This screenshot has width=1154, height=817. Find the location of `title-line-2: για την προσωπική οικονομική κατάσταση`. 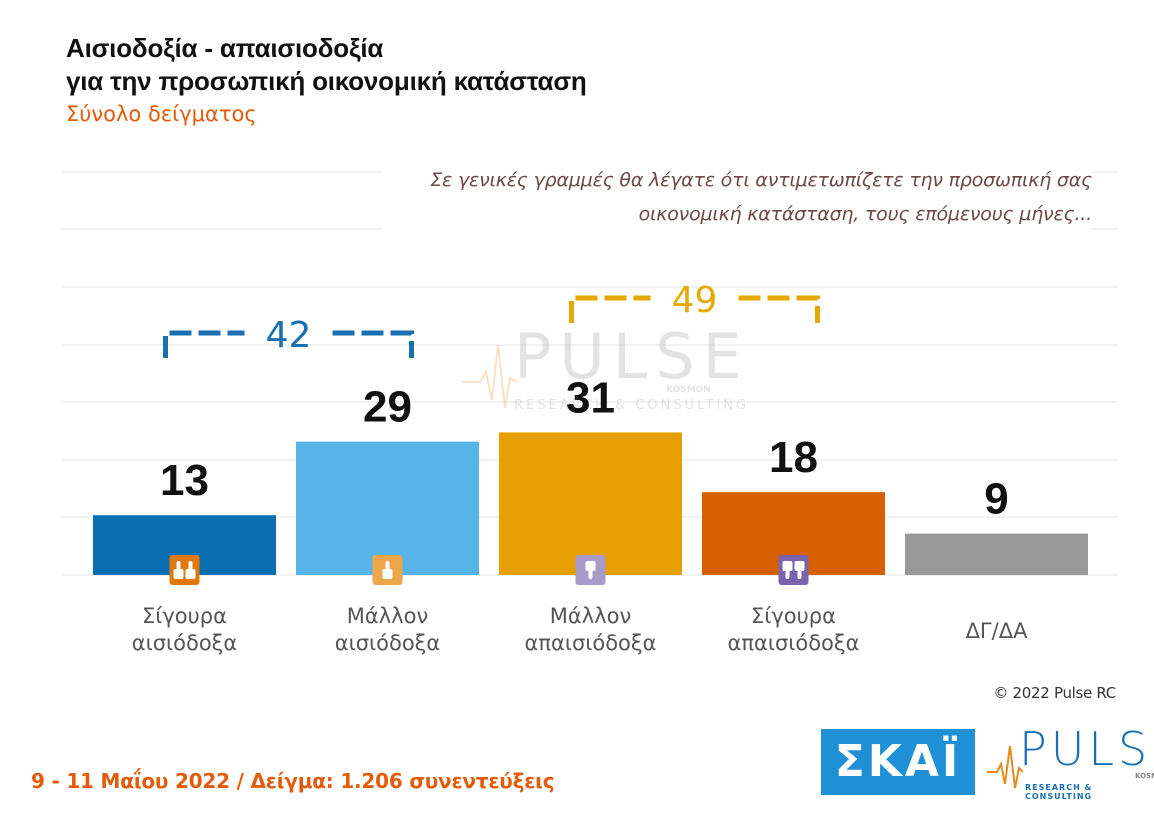

title-line-2: για την προσωπική οικονομική κατάσταση is located at coordinates (326, 81).